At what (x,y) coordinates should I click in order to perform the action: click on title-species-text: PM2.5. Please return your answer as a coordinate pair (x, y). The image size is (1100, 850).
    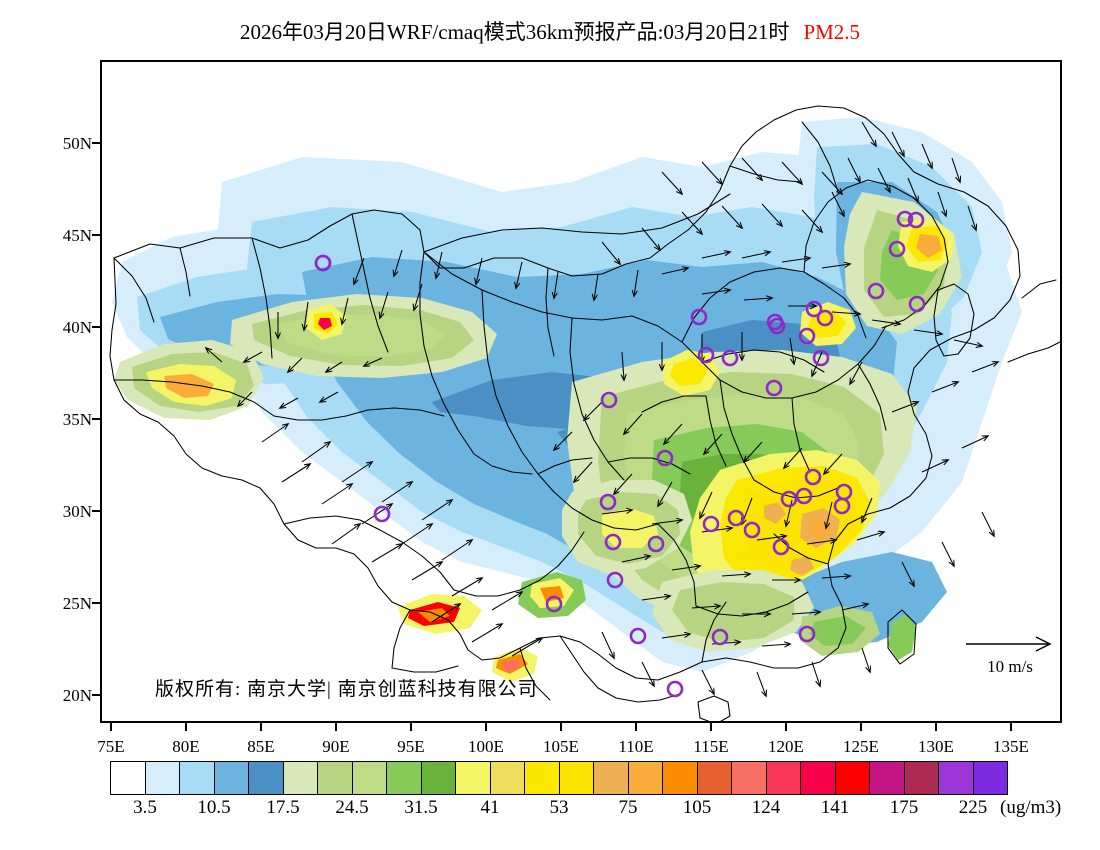
    Looking at the image, I should click on (832, 32).